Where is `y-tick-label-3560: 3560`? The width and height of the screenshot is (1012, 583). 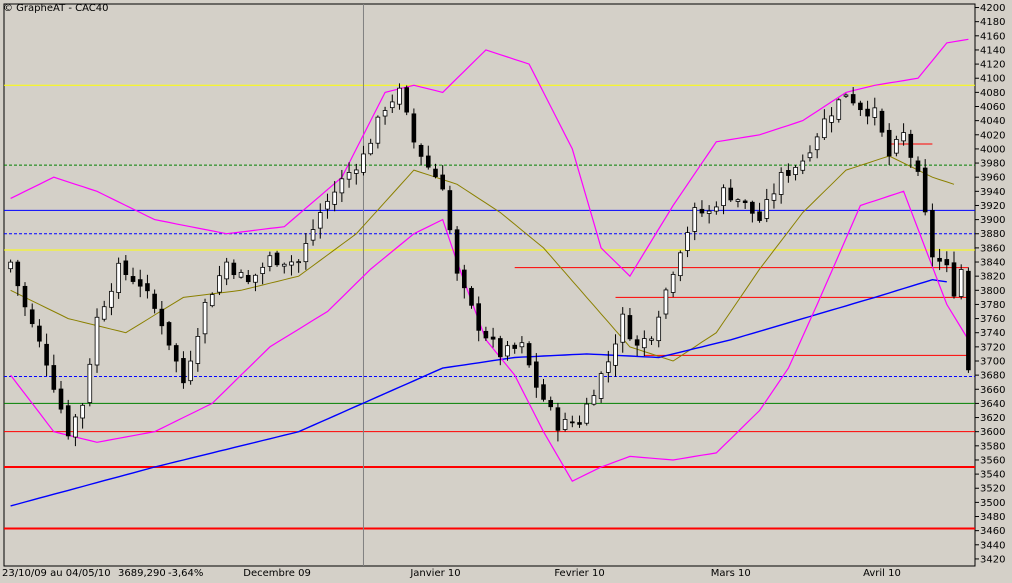
y-tick-label-3560: 3560 is located at coordinates (992, 460).